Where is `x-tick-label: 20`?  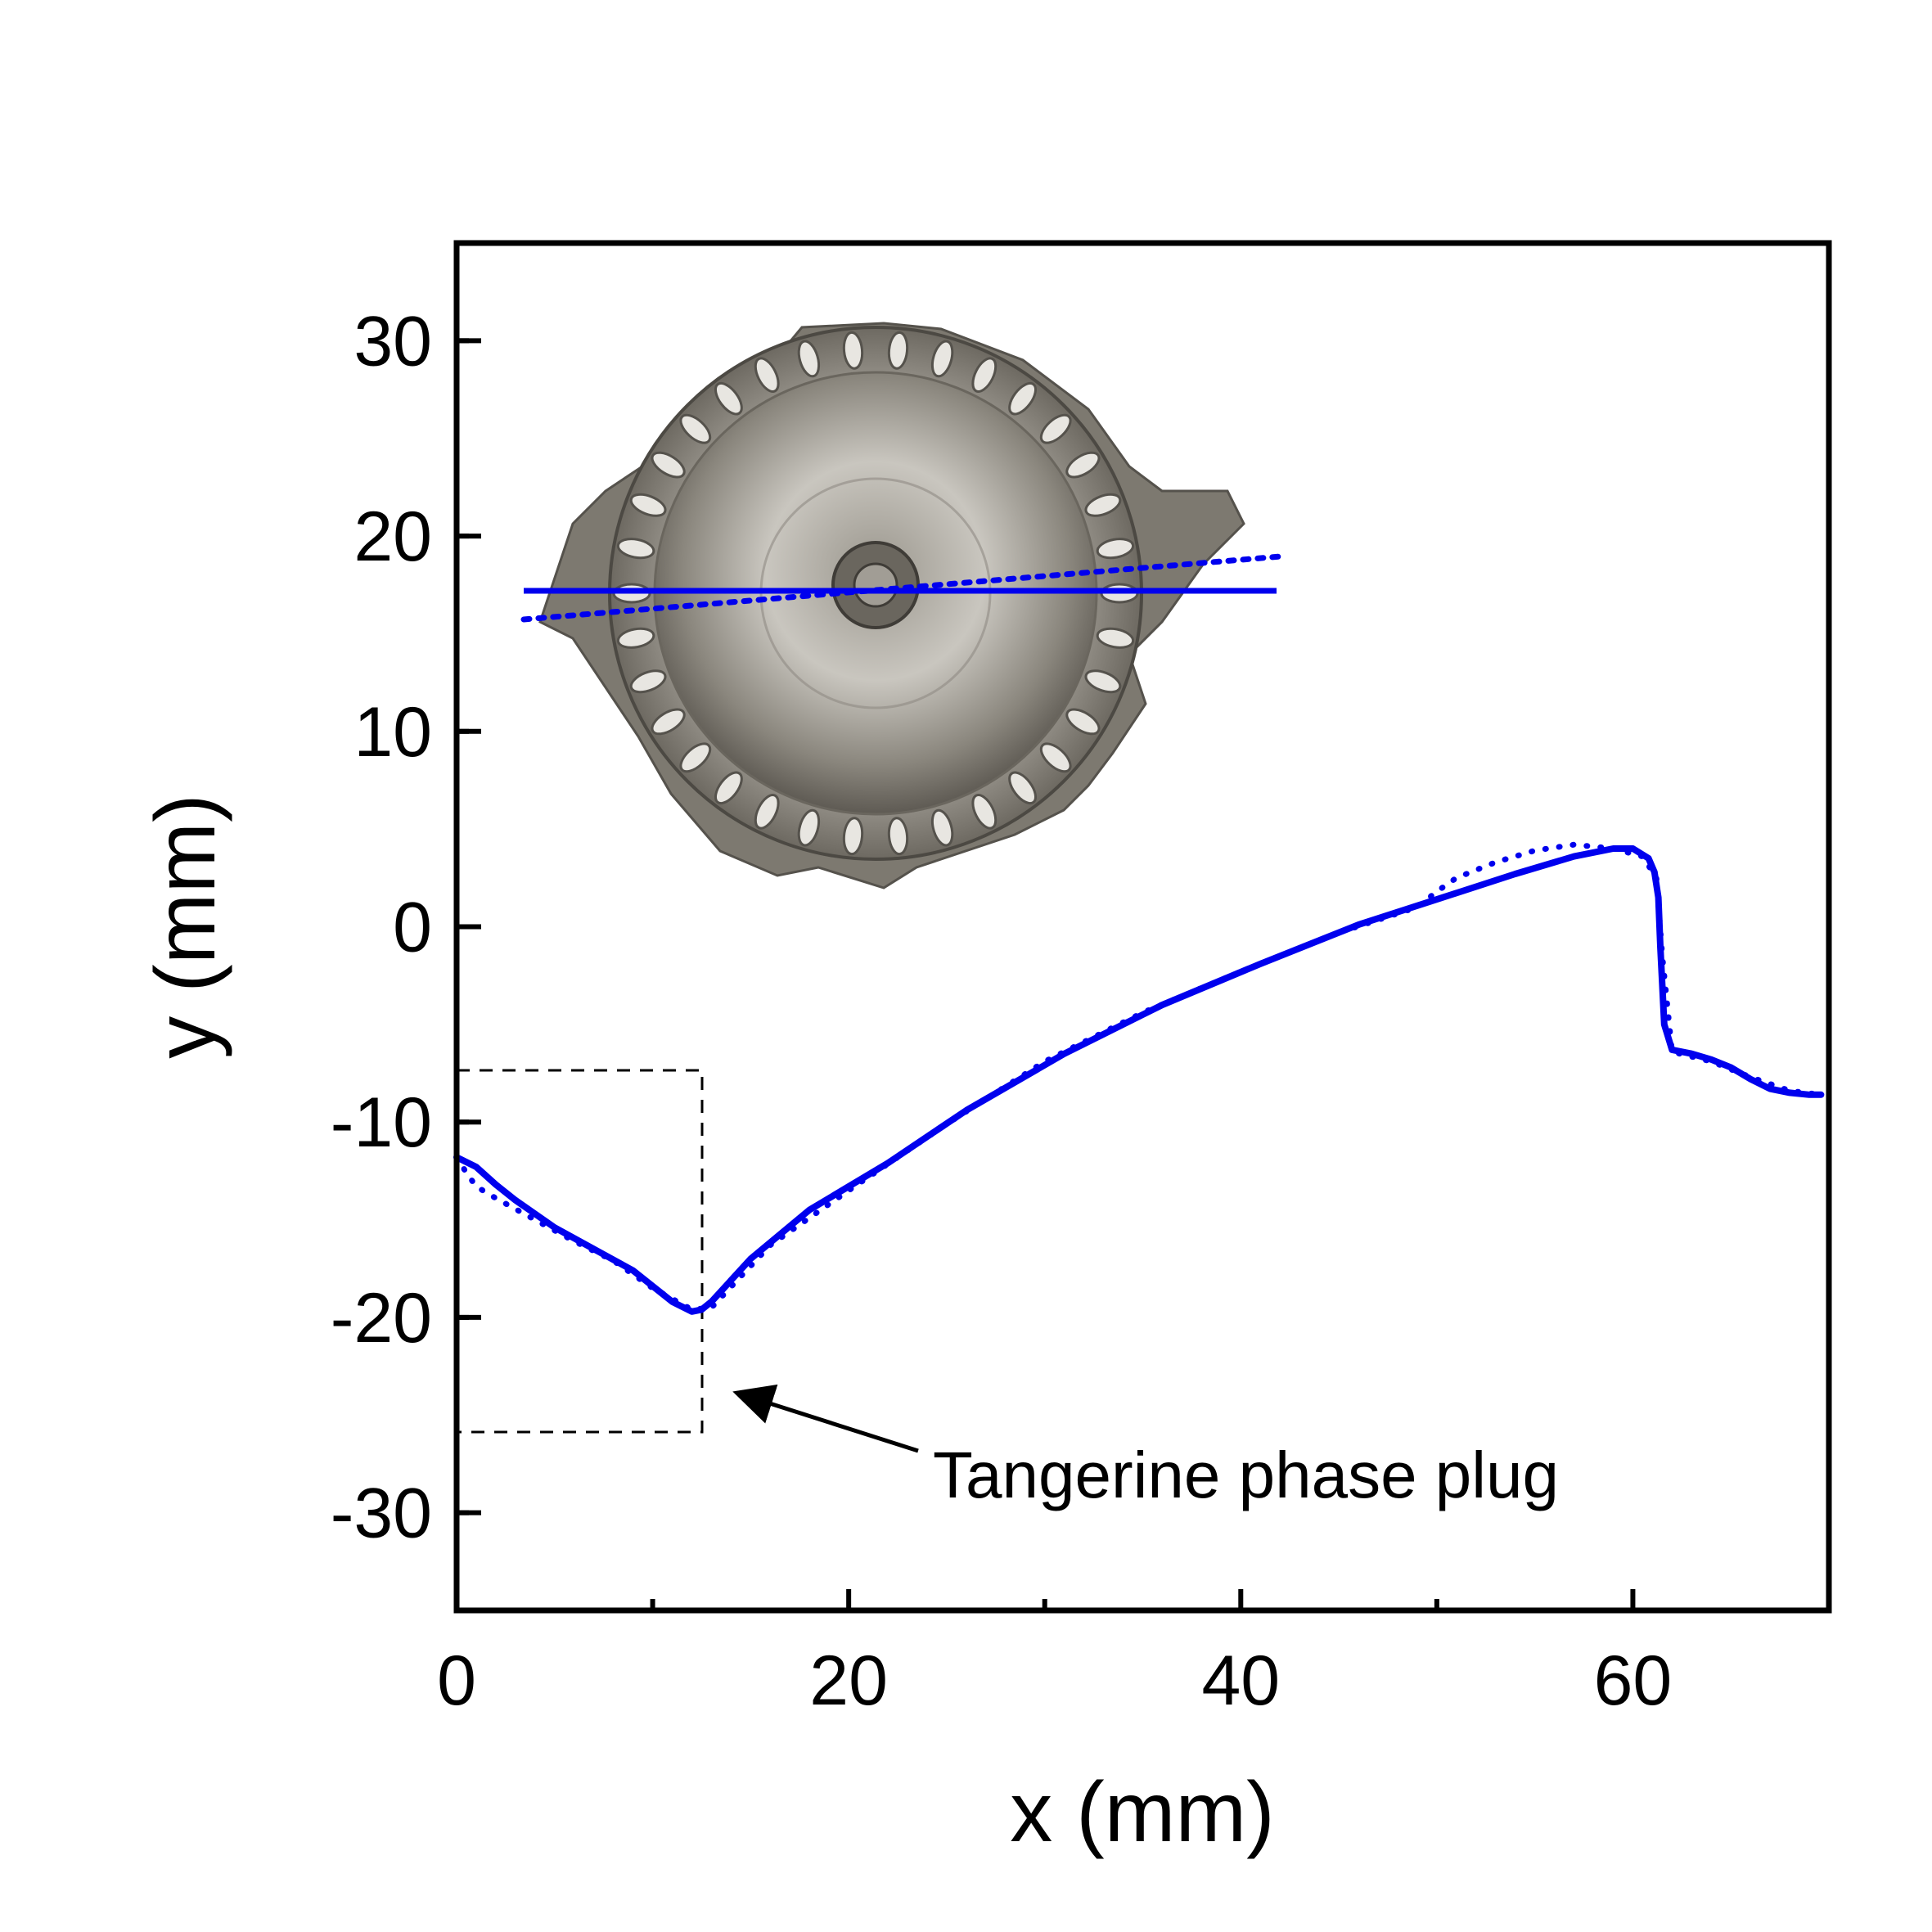
x-tick-label: 20 is located at coordinates (849, 1681).